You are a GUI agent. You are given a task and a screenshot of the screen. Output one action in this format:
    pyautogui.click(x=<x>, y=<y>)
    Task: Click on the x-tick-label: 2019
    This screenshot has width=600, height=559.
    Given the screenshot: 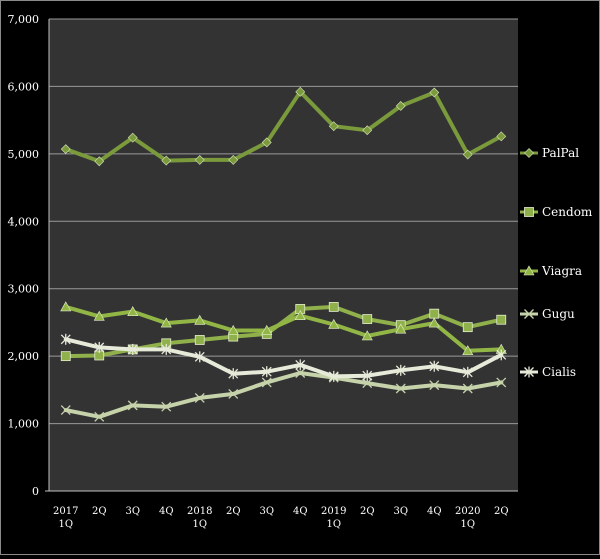 What is the action you would take?
    pyautogui.click(x=333, y=511)
    